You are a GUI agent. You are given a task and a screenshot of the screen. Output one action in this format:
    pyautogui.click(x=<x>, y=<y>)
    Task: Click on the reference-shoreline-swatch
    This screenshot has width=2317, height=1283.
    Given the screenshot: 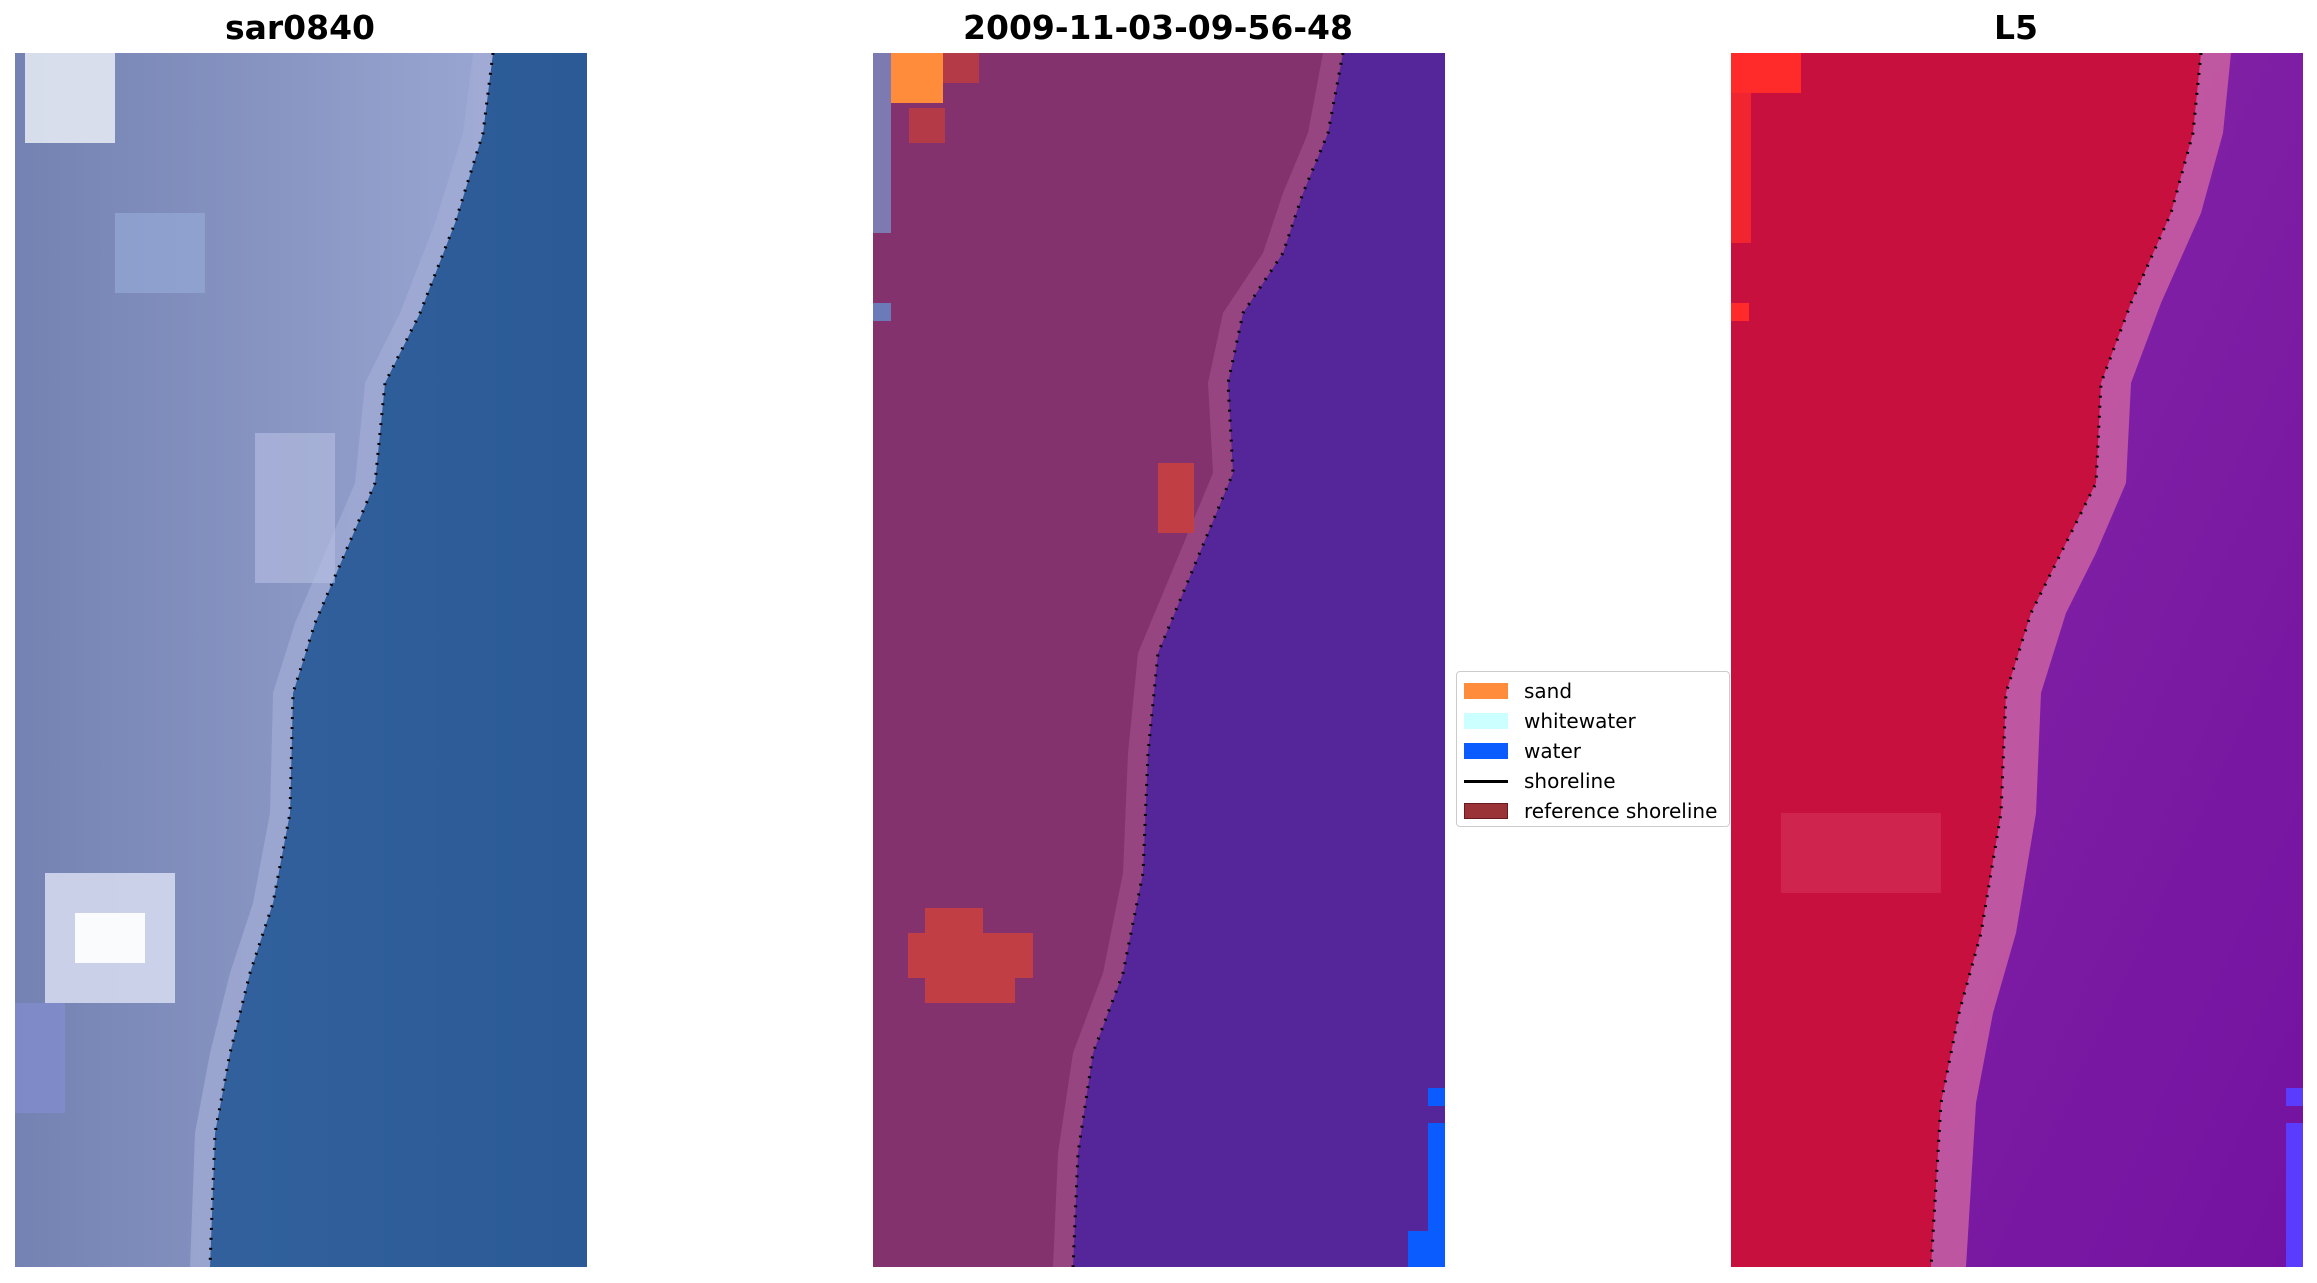 What is the action you would take?
    pyautogui.click(x=1486, y=811)
    